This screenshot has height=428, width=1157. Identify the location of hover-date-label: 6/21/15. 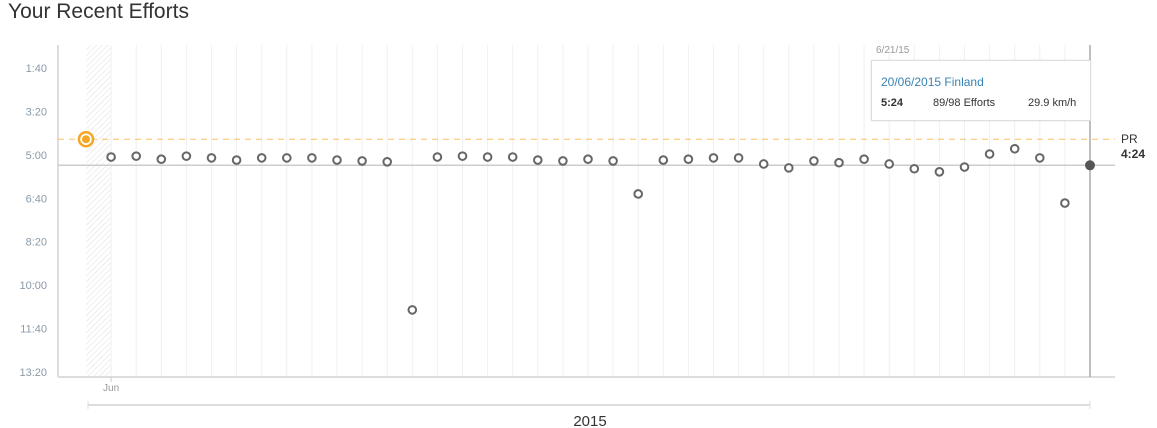
(893, 50).